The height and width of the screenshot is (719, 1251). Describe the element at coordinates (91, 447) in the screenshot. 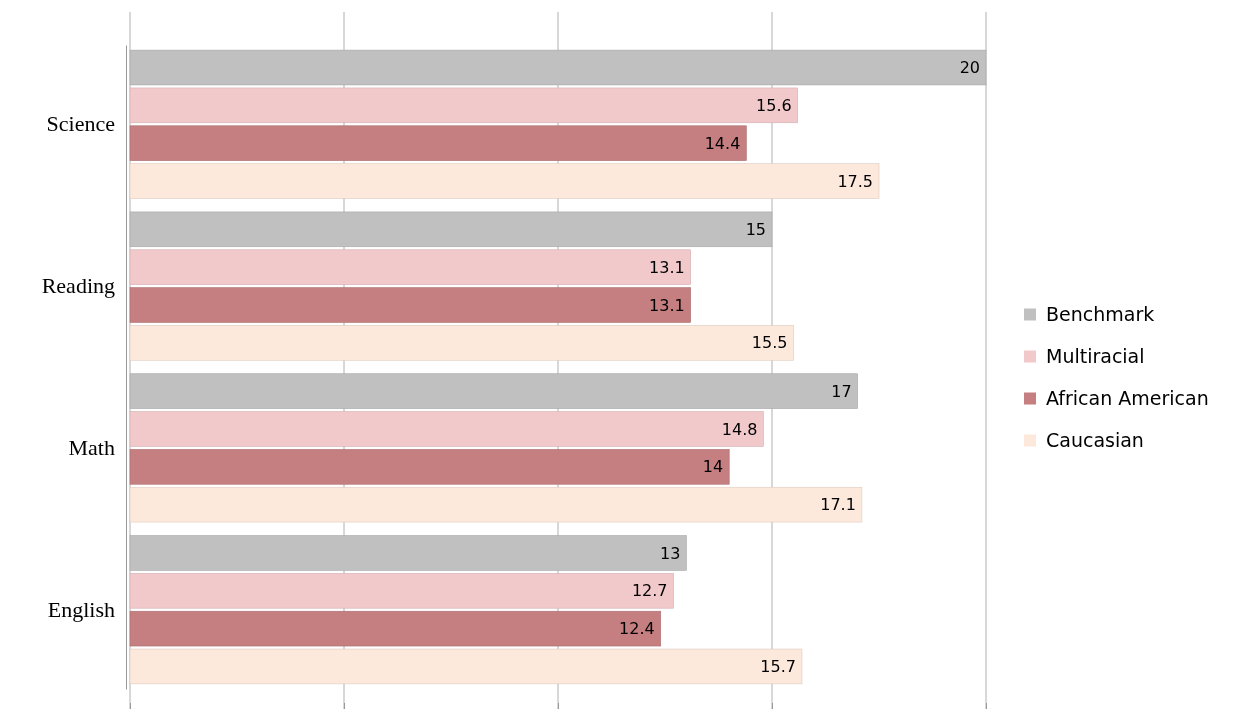

I see `y-tick-label: Math` at that location.